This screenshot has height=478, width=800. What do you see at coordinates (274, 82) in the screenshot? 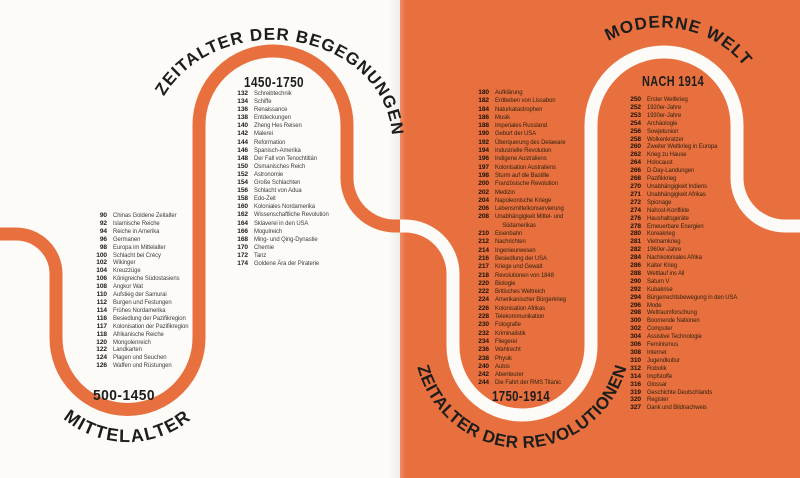
I see `era-dates-begegnungen: 1450-1750` at bounding box center [274, 82].